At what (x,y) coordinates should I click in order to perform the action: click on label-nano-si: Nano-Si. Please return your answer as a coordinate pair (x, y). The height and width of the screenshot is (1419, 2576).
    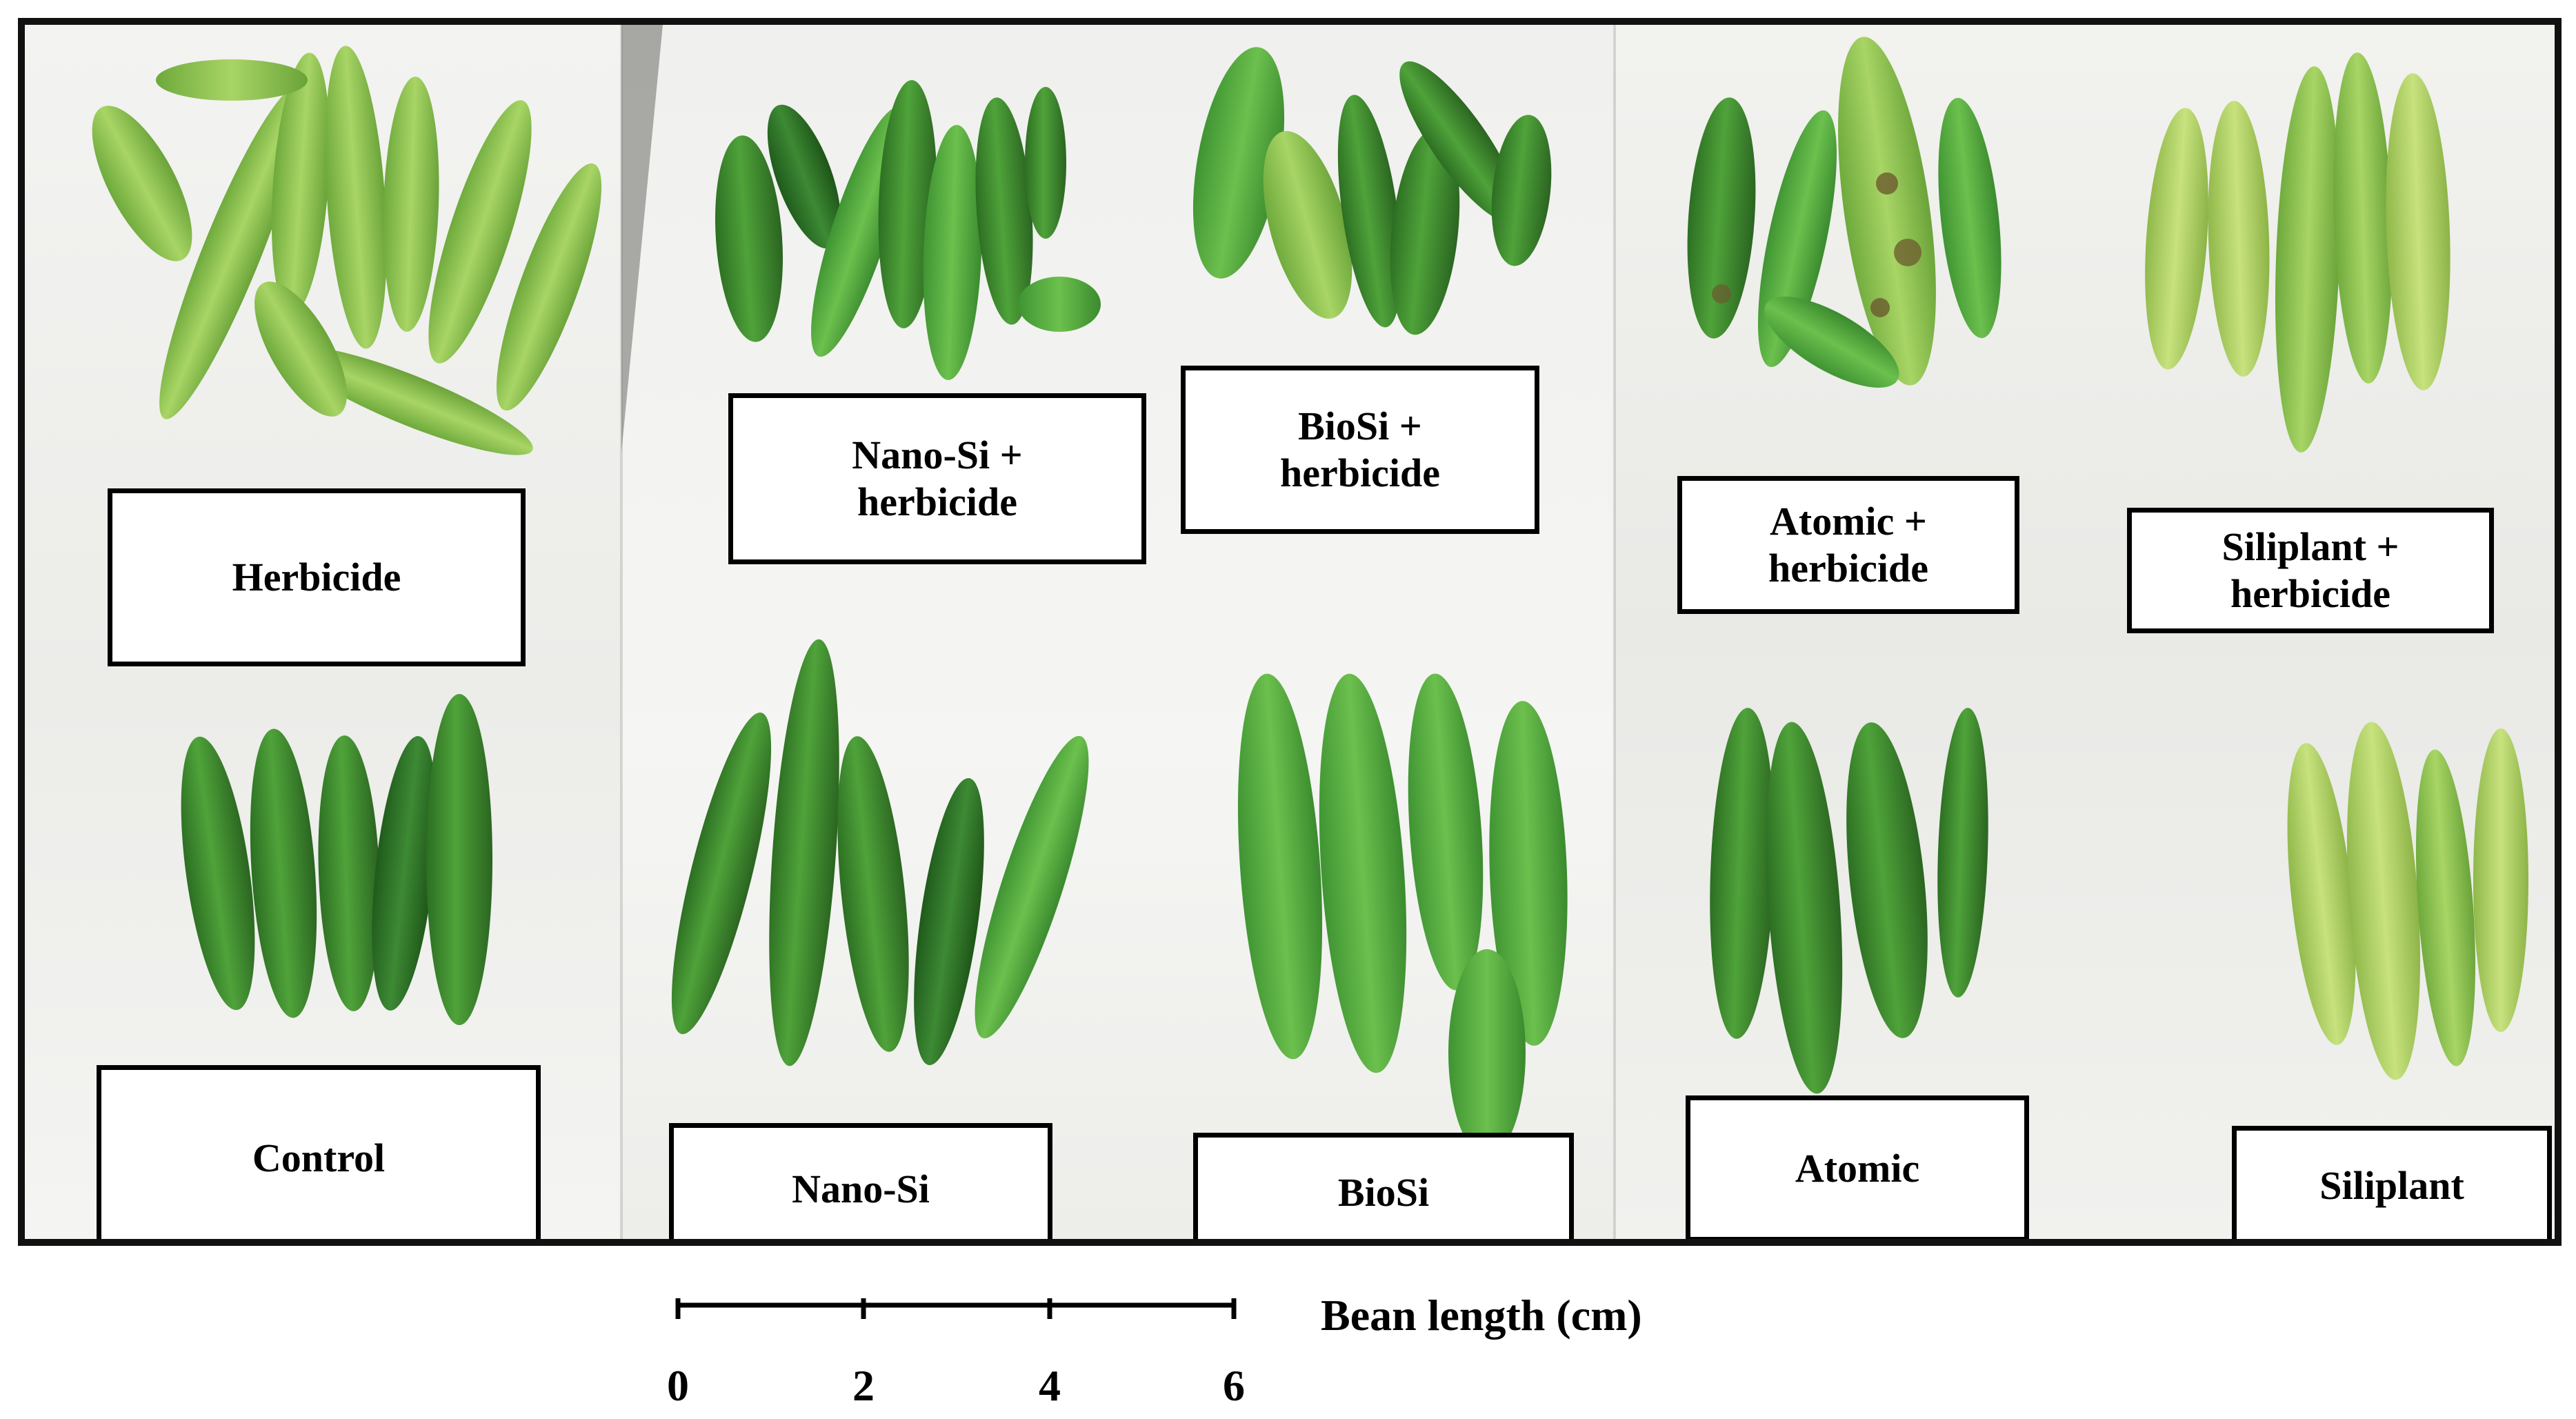
    Looking at the image, I should click on (860, 1181).